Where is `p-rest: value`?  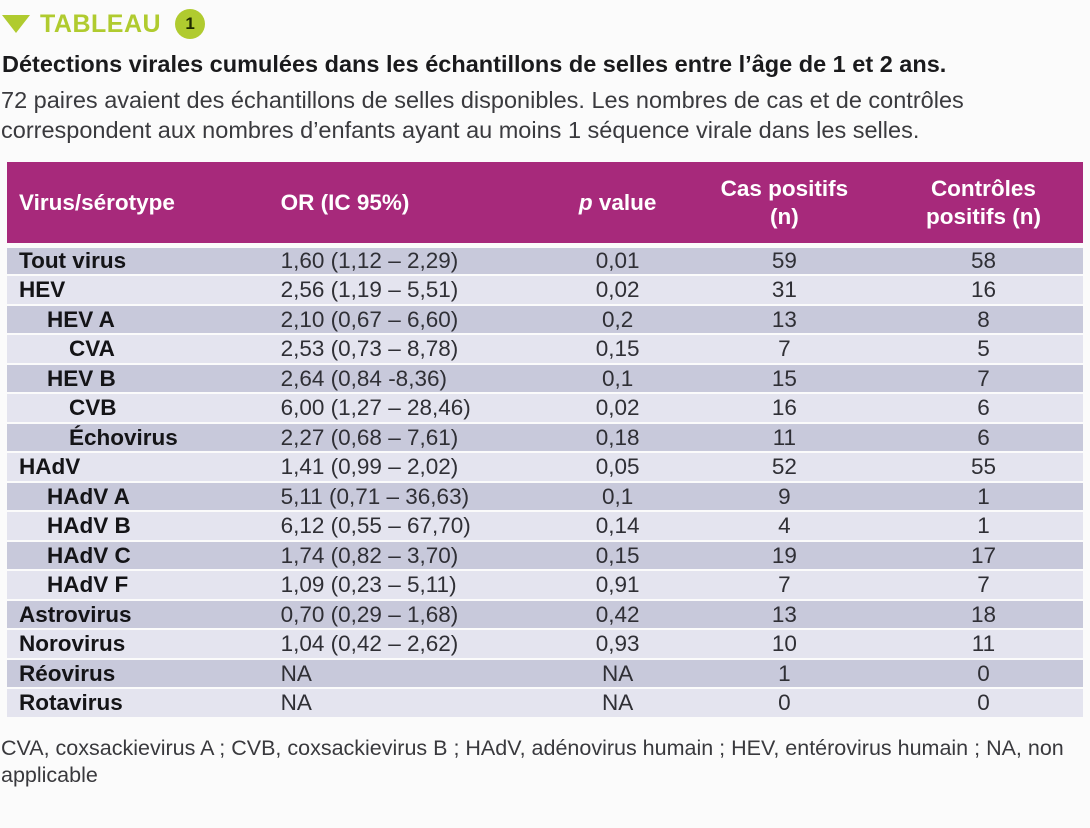 p-rest: value is located at coordinates (624, 202).